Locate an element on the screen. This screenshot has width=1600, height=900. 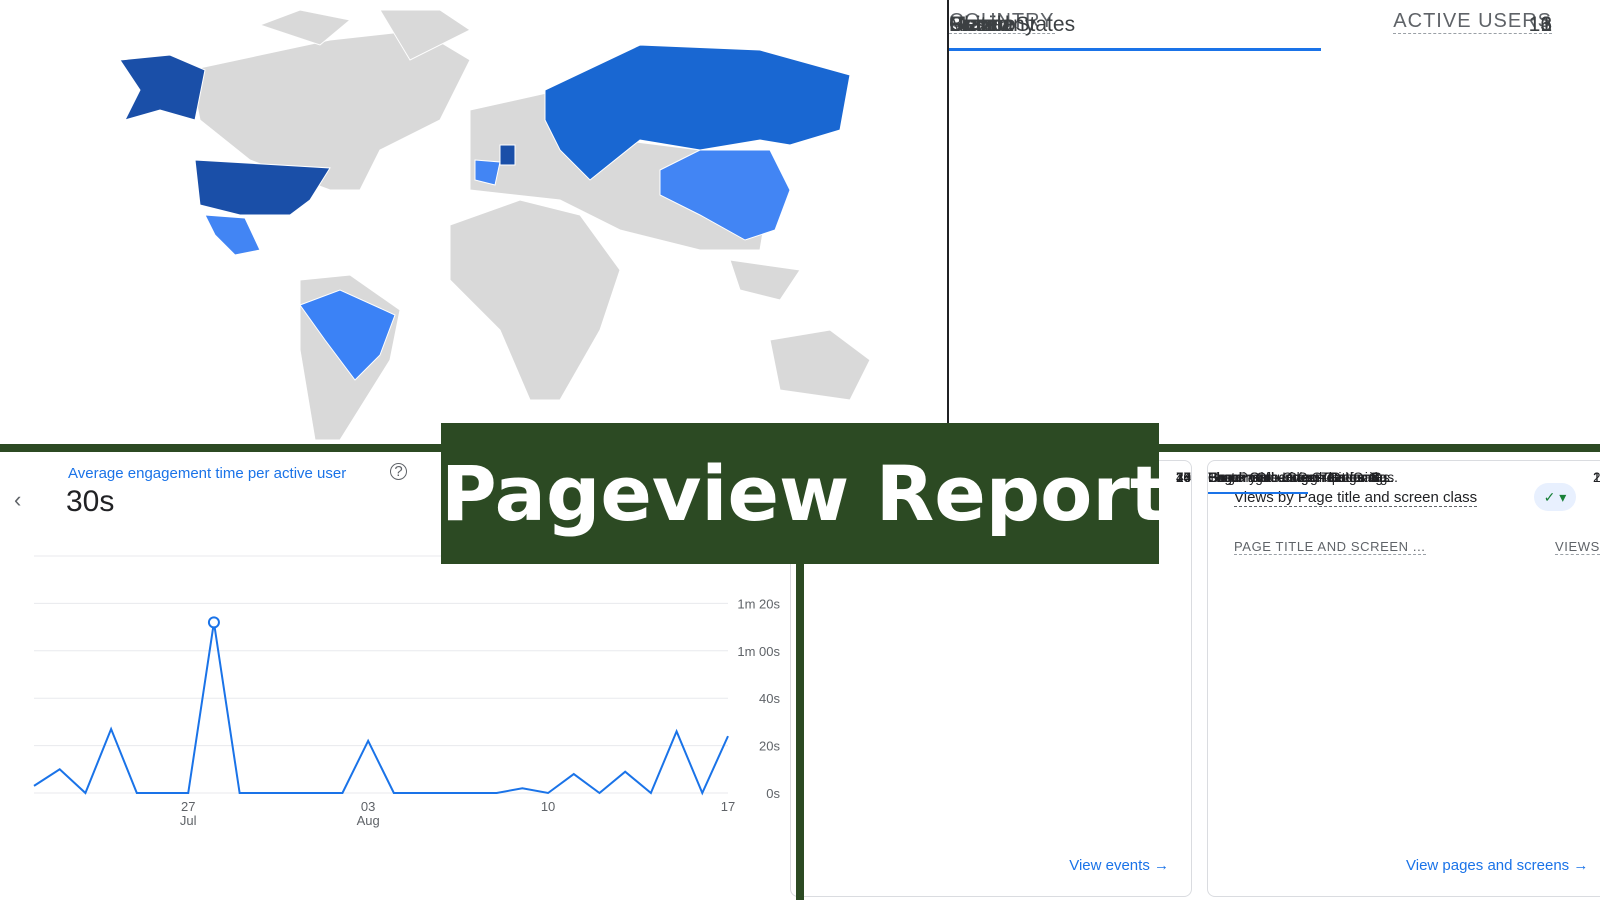
table-row: scroll28 is located at coordinates (991, 533).